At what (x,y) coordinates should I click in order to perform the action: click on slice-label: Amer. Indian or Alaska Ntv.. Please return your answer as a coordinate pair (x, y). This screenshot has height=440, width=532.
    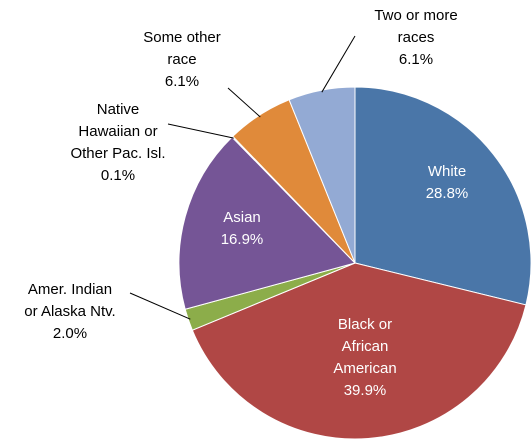
    Looking at the image, I should click on (69, 300).